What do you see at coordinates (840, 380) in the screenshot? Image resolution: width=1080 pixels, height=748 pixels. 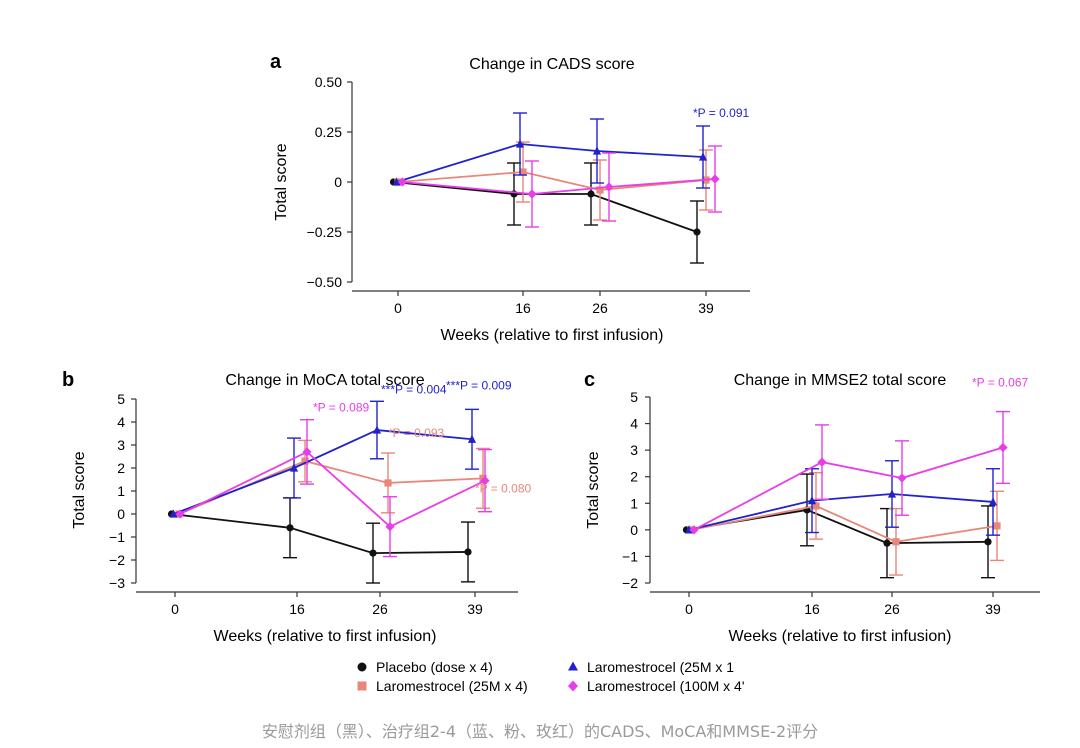 I see `chart-title: Change in MMSE2 total score` at bounding box center [840, 380].